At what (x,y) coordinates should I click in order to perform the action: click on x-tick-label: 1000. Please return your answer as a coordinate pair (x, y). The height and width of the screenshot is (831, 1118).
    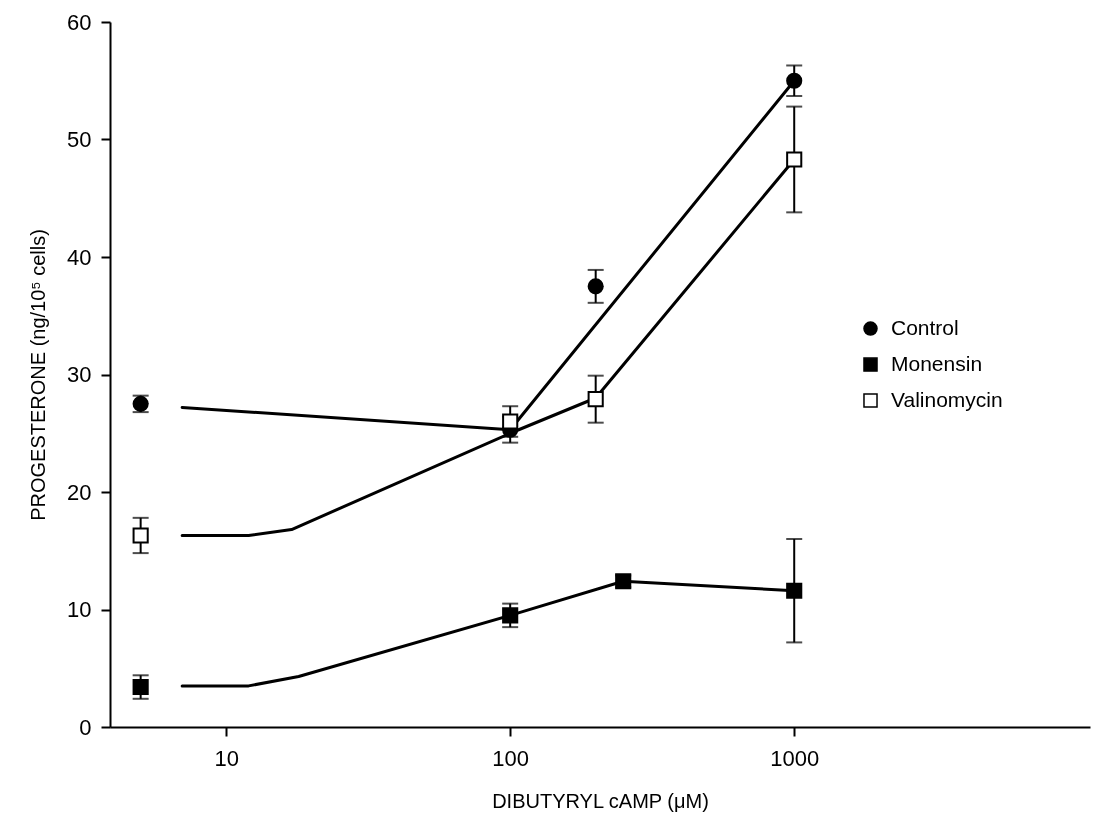
    Looking at the image, I should click on (795, 758).